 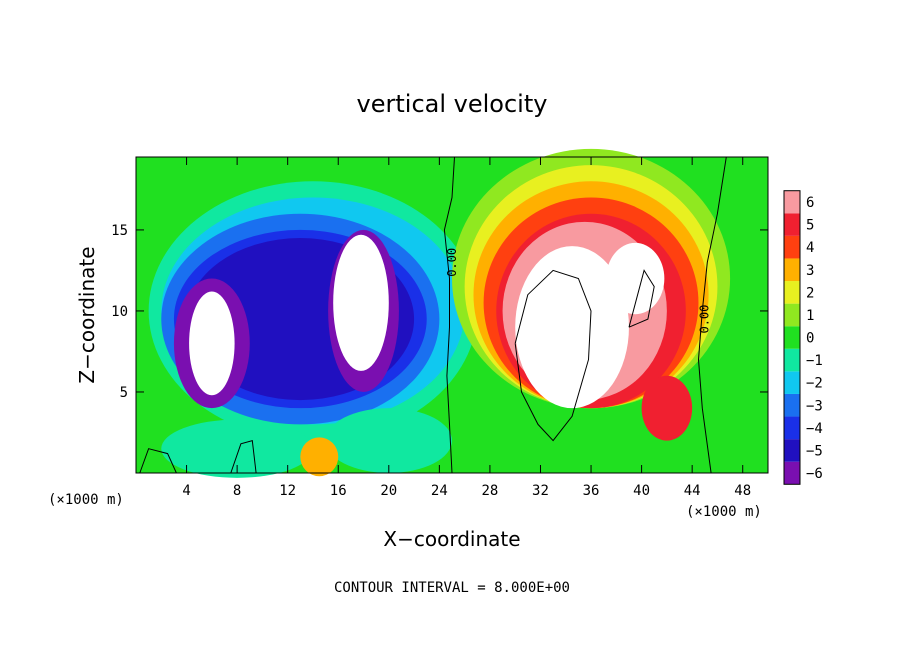 I want to click on colorbar-label: −5, so click(x=814, y=451).